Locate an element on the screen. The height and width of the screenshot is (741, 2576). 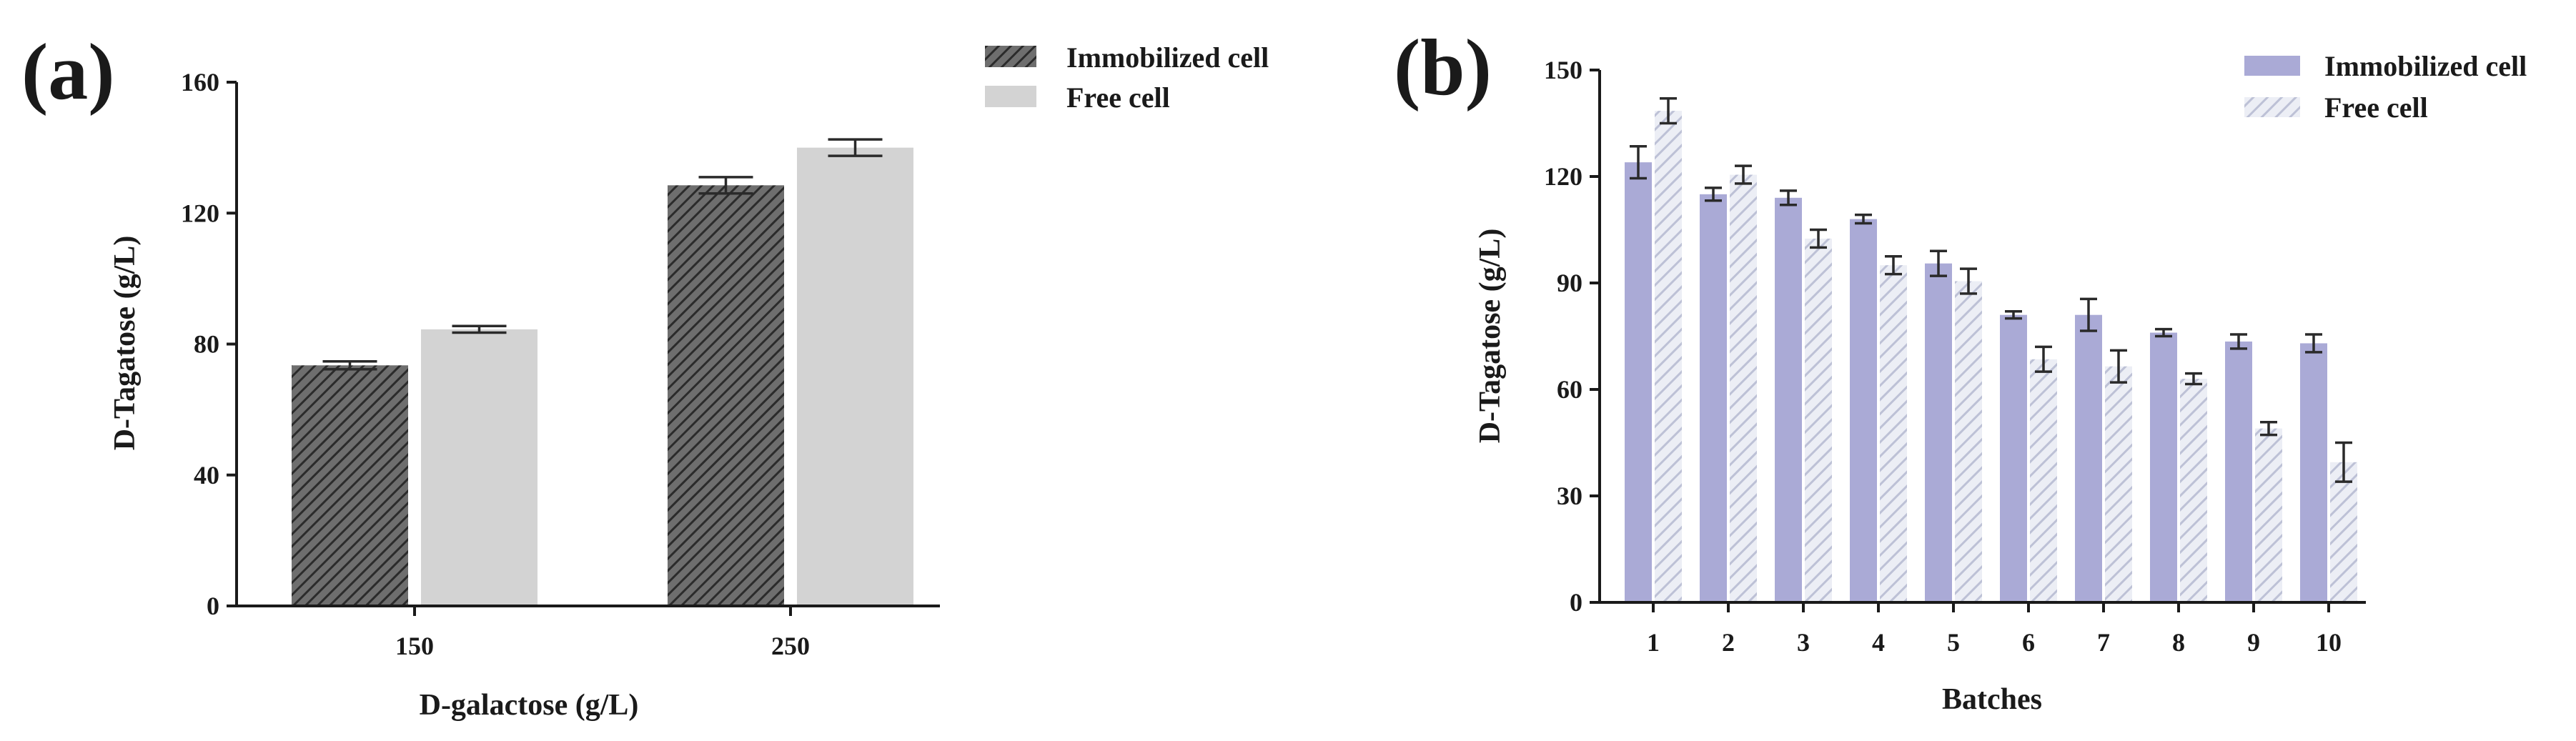
panel-a-label: (a) is located at coordinates (68, 72).